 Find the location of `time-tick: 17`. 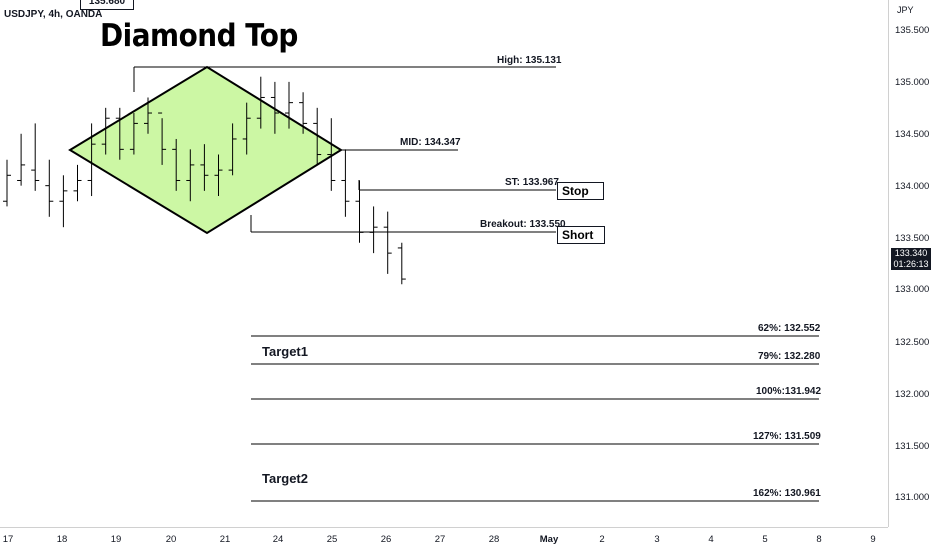

time-tick: 17 is located at coordinates (8, 539).